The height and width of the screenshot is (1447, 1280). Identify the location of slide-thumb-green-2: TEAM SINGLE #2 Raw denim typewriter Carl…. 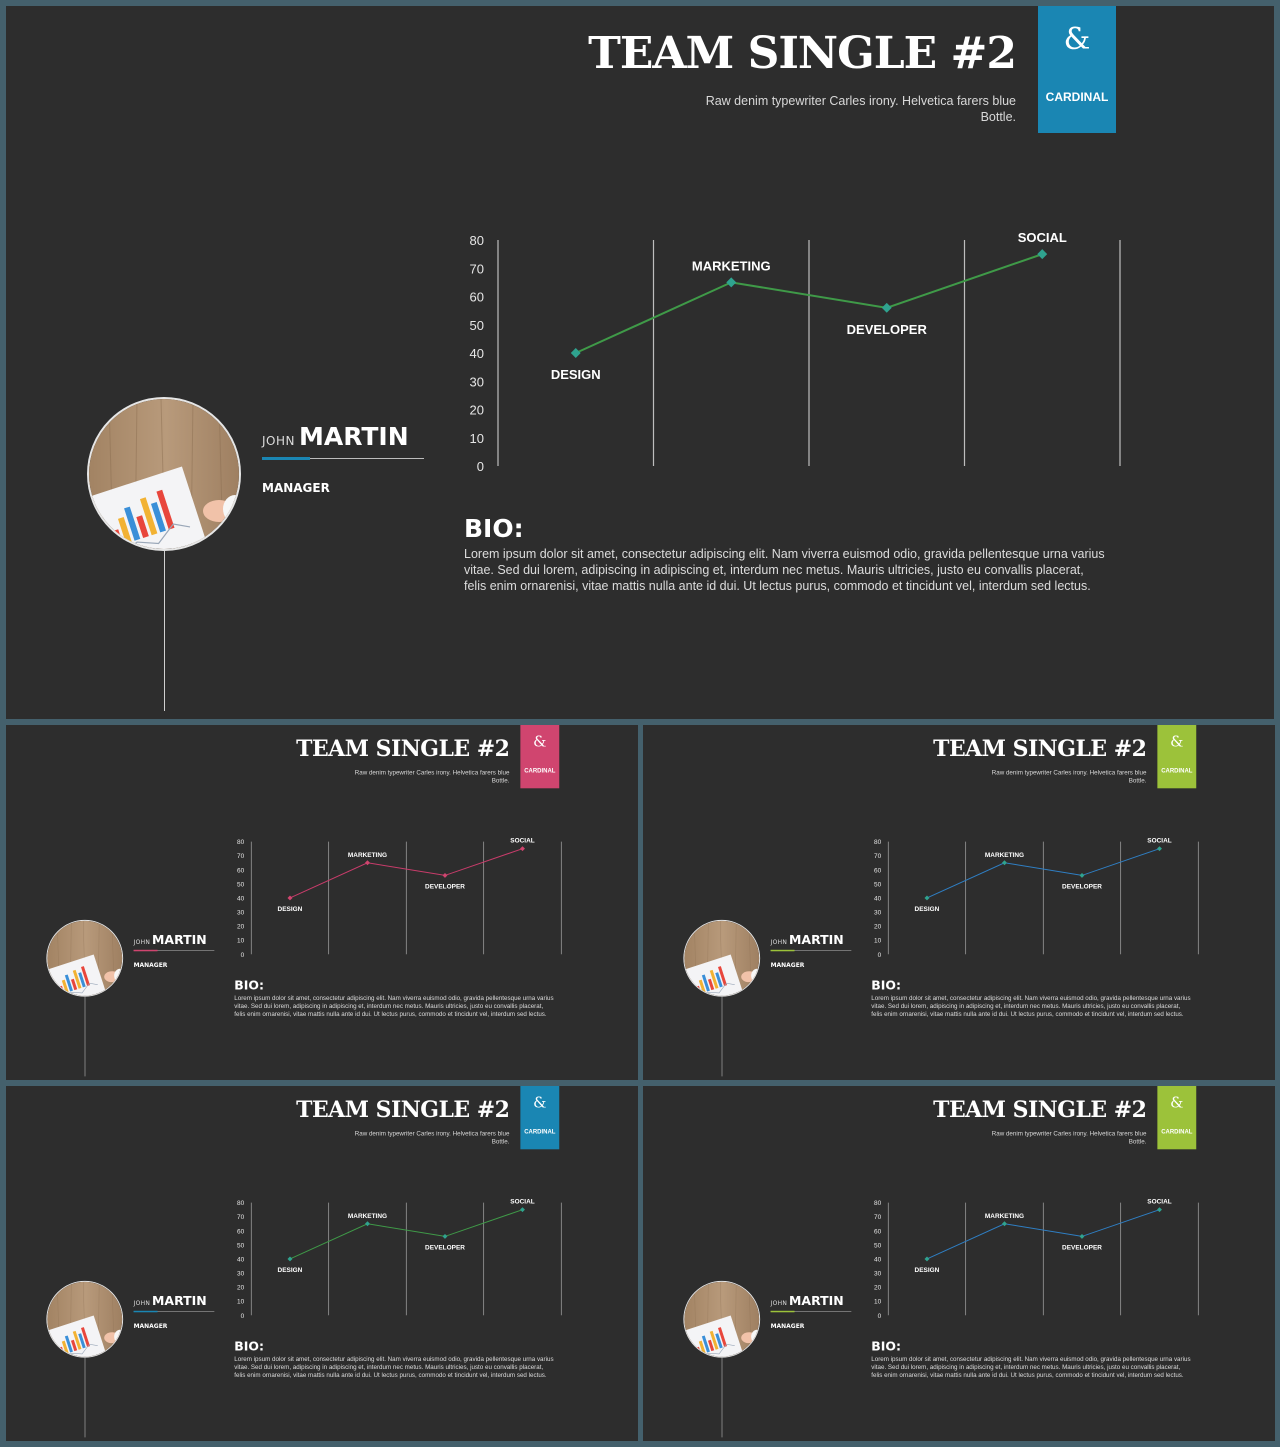
(959, 1263).